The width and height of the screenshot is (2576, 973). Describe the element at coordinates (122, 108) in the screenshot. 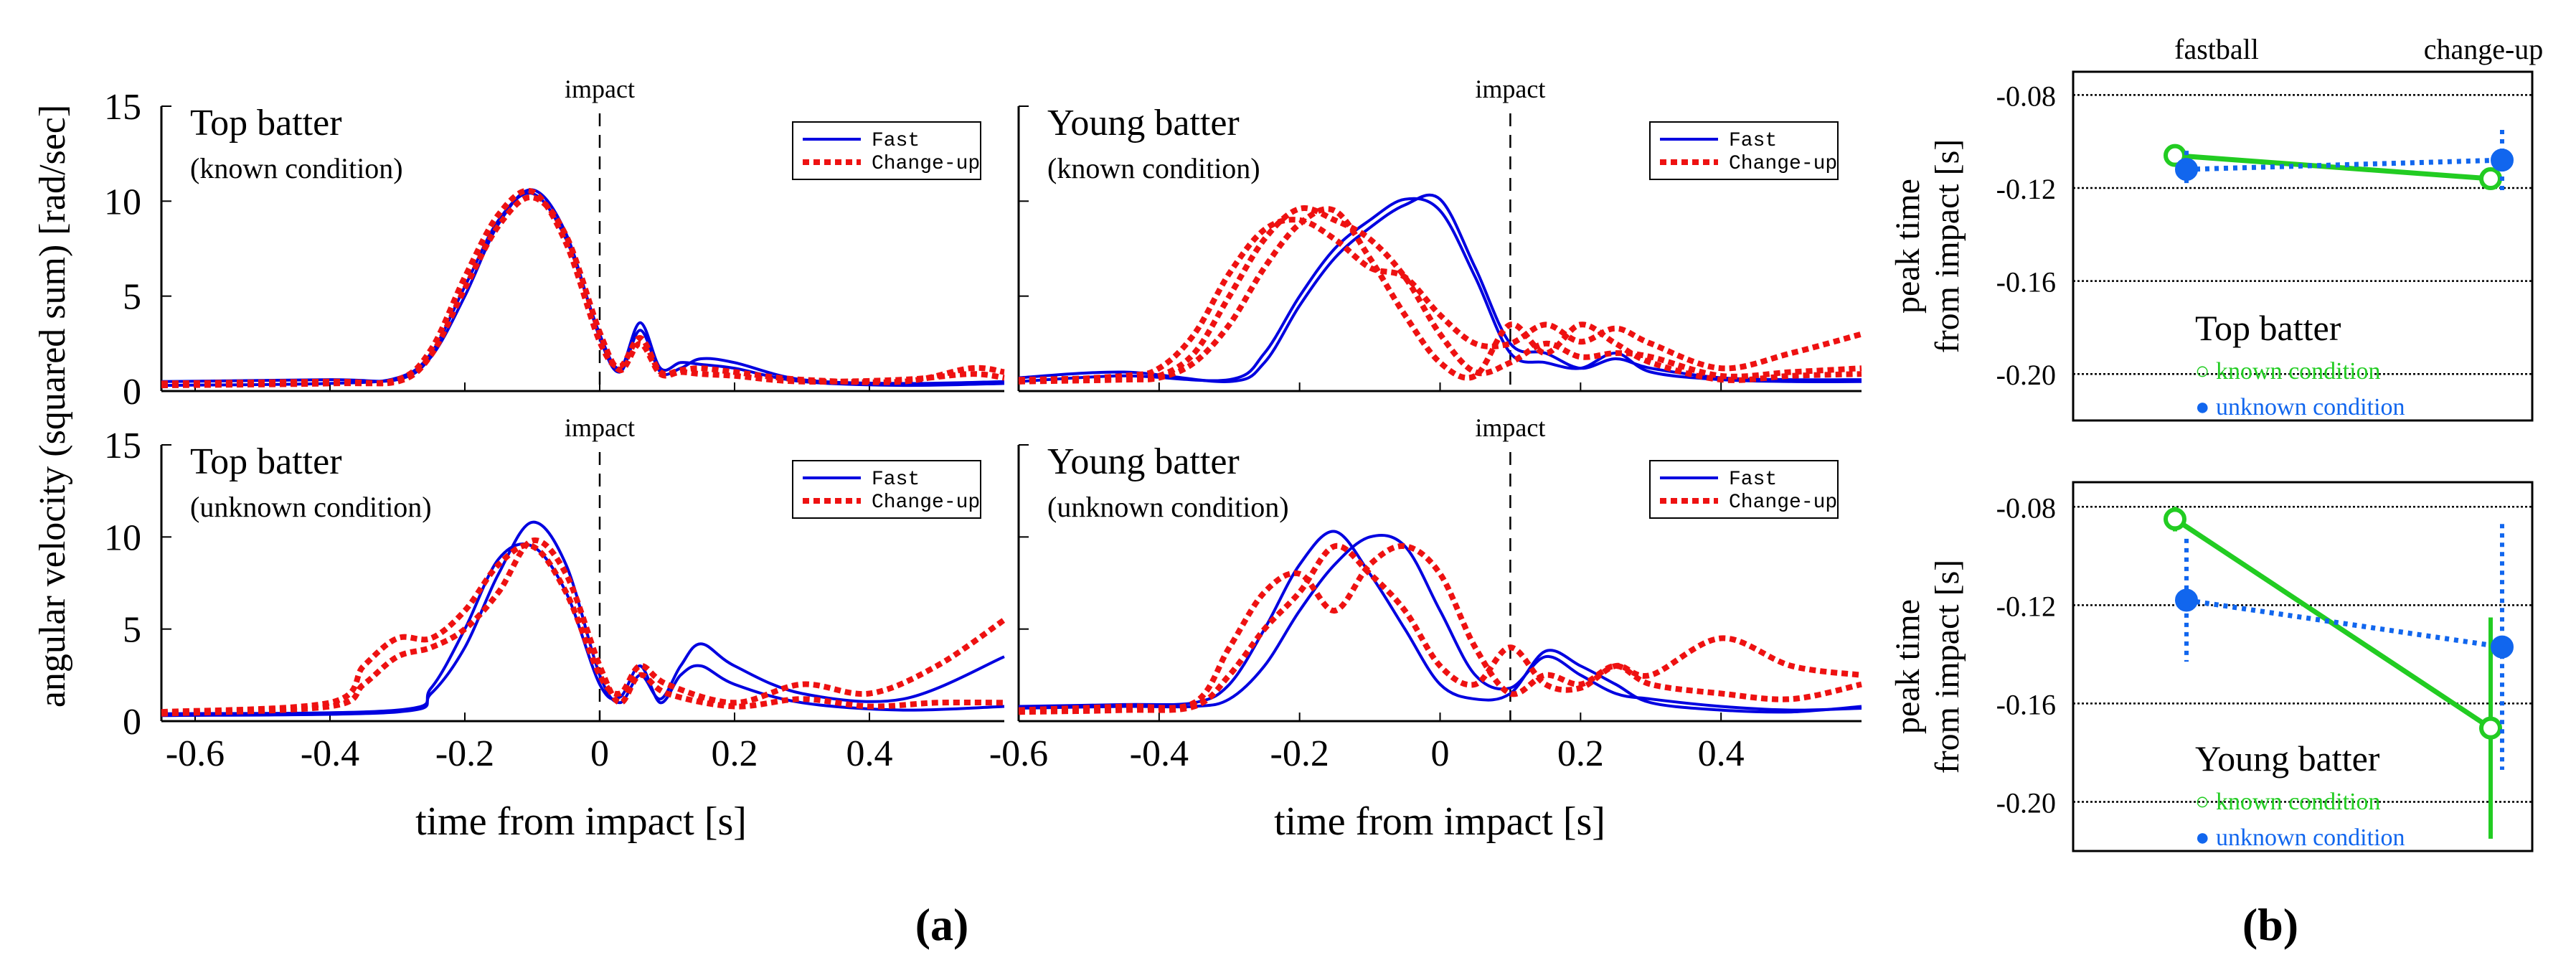

I see `tl-ytick-label: 15` at that location.